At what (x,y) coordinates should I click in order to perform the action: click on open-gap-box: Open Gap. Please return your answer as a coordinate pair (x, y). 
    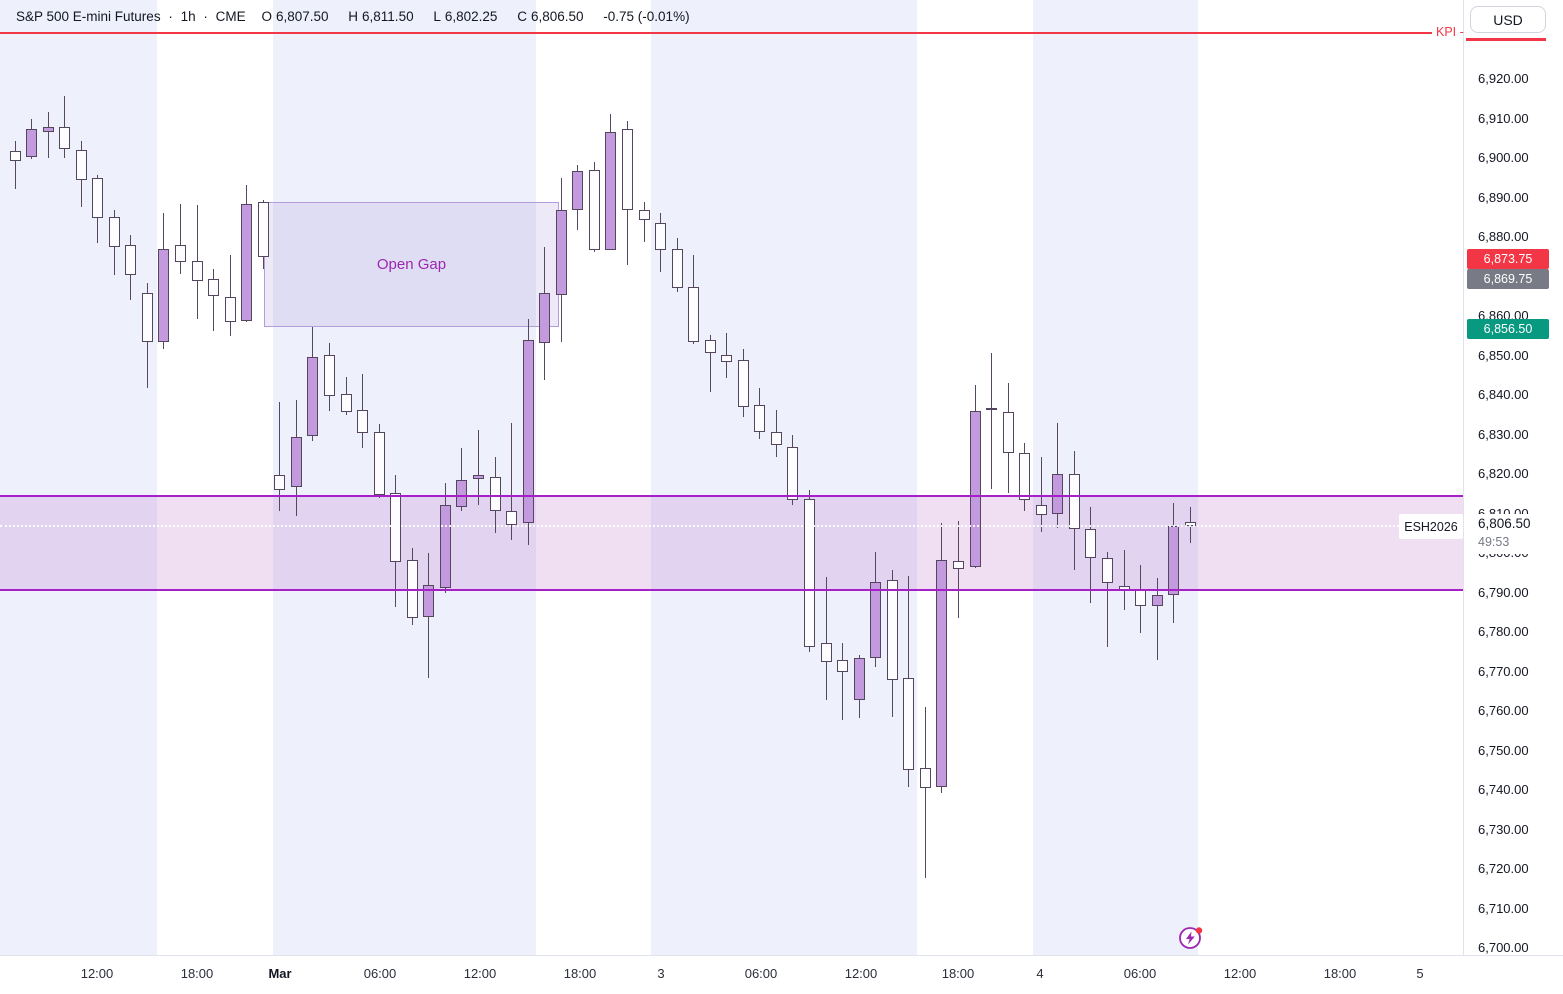
    Looking at the image, I should click on (411, 264).